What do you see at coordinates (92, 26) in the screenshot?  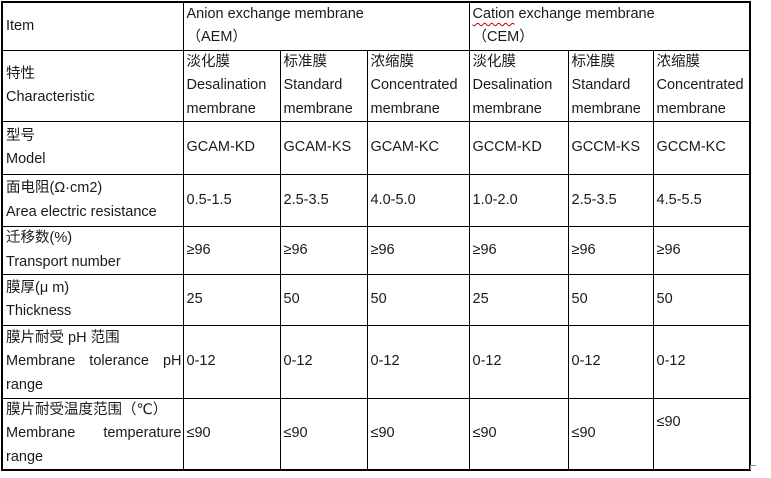 I see `item-header-cell: Item` at bounding box center [92, 26].